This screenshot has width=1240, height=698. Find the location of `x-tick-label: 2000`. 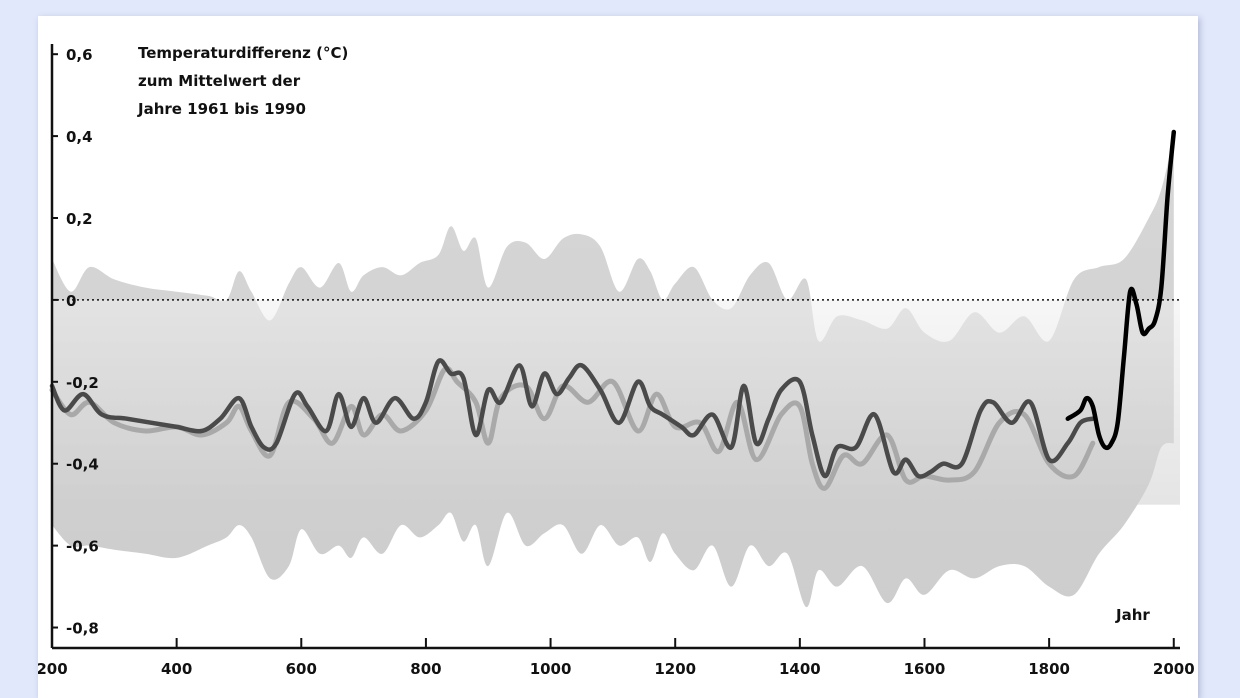

x-tick-label: 2000 is located at coordinates (1174, 669).